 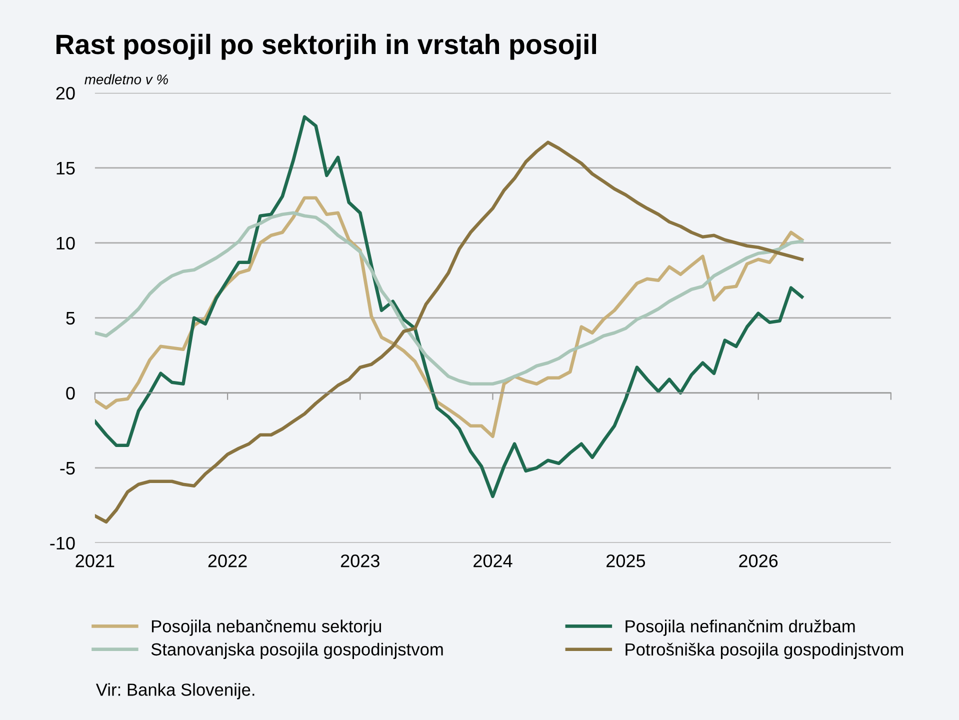 What do you see at coordinates (62, 543) in the screenshot?
I see `y-tick-label: -10` at bounding box center [62, 543].